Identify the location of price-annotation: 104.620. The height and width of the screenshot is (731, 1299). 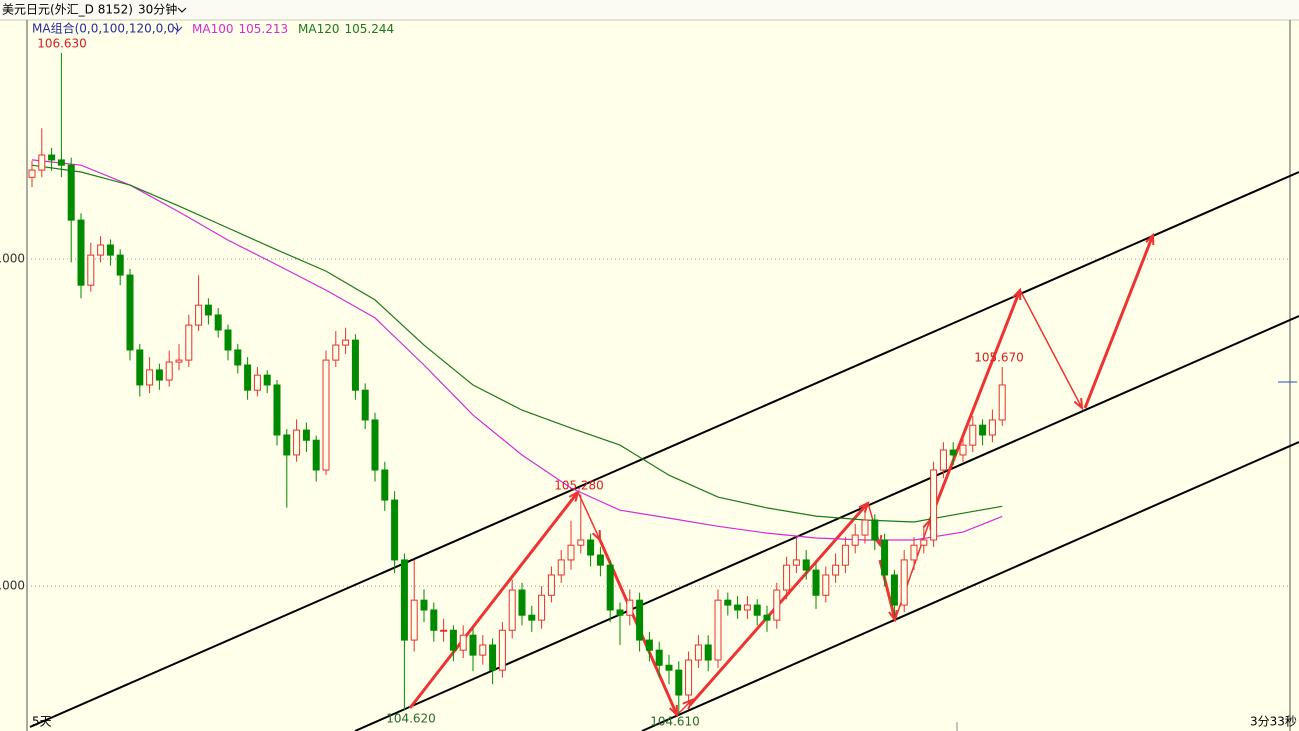
(411, 719).